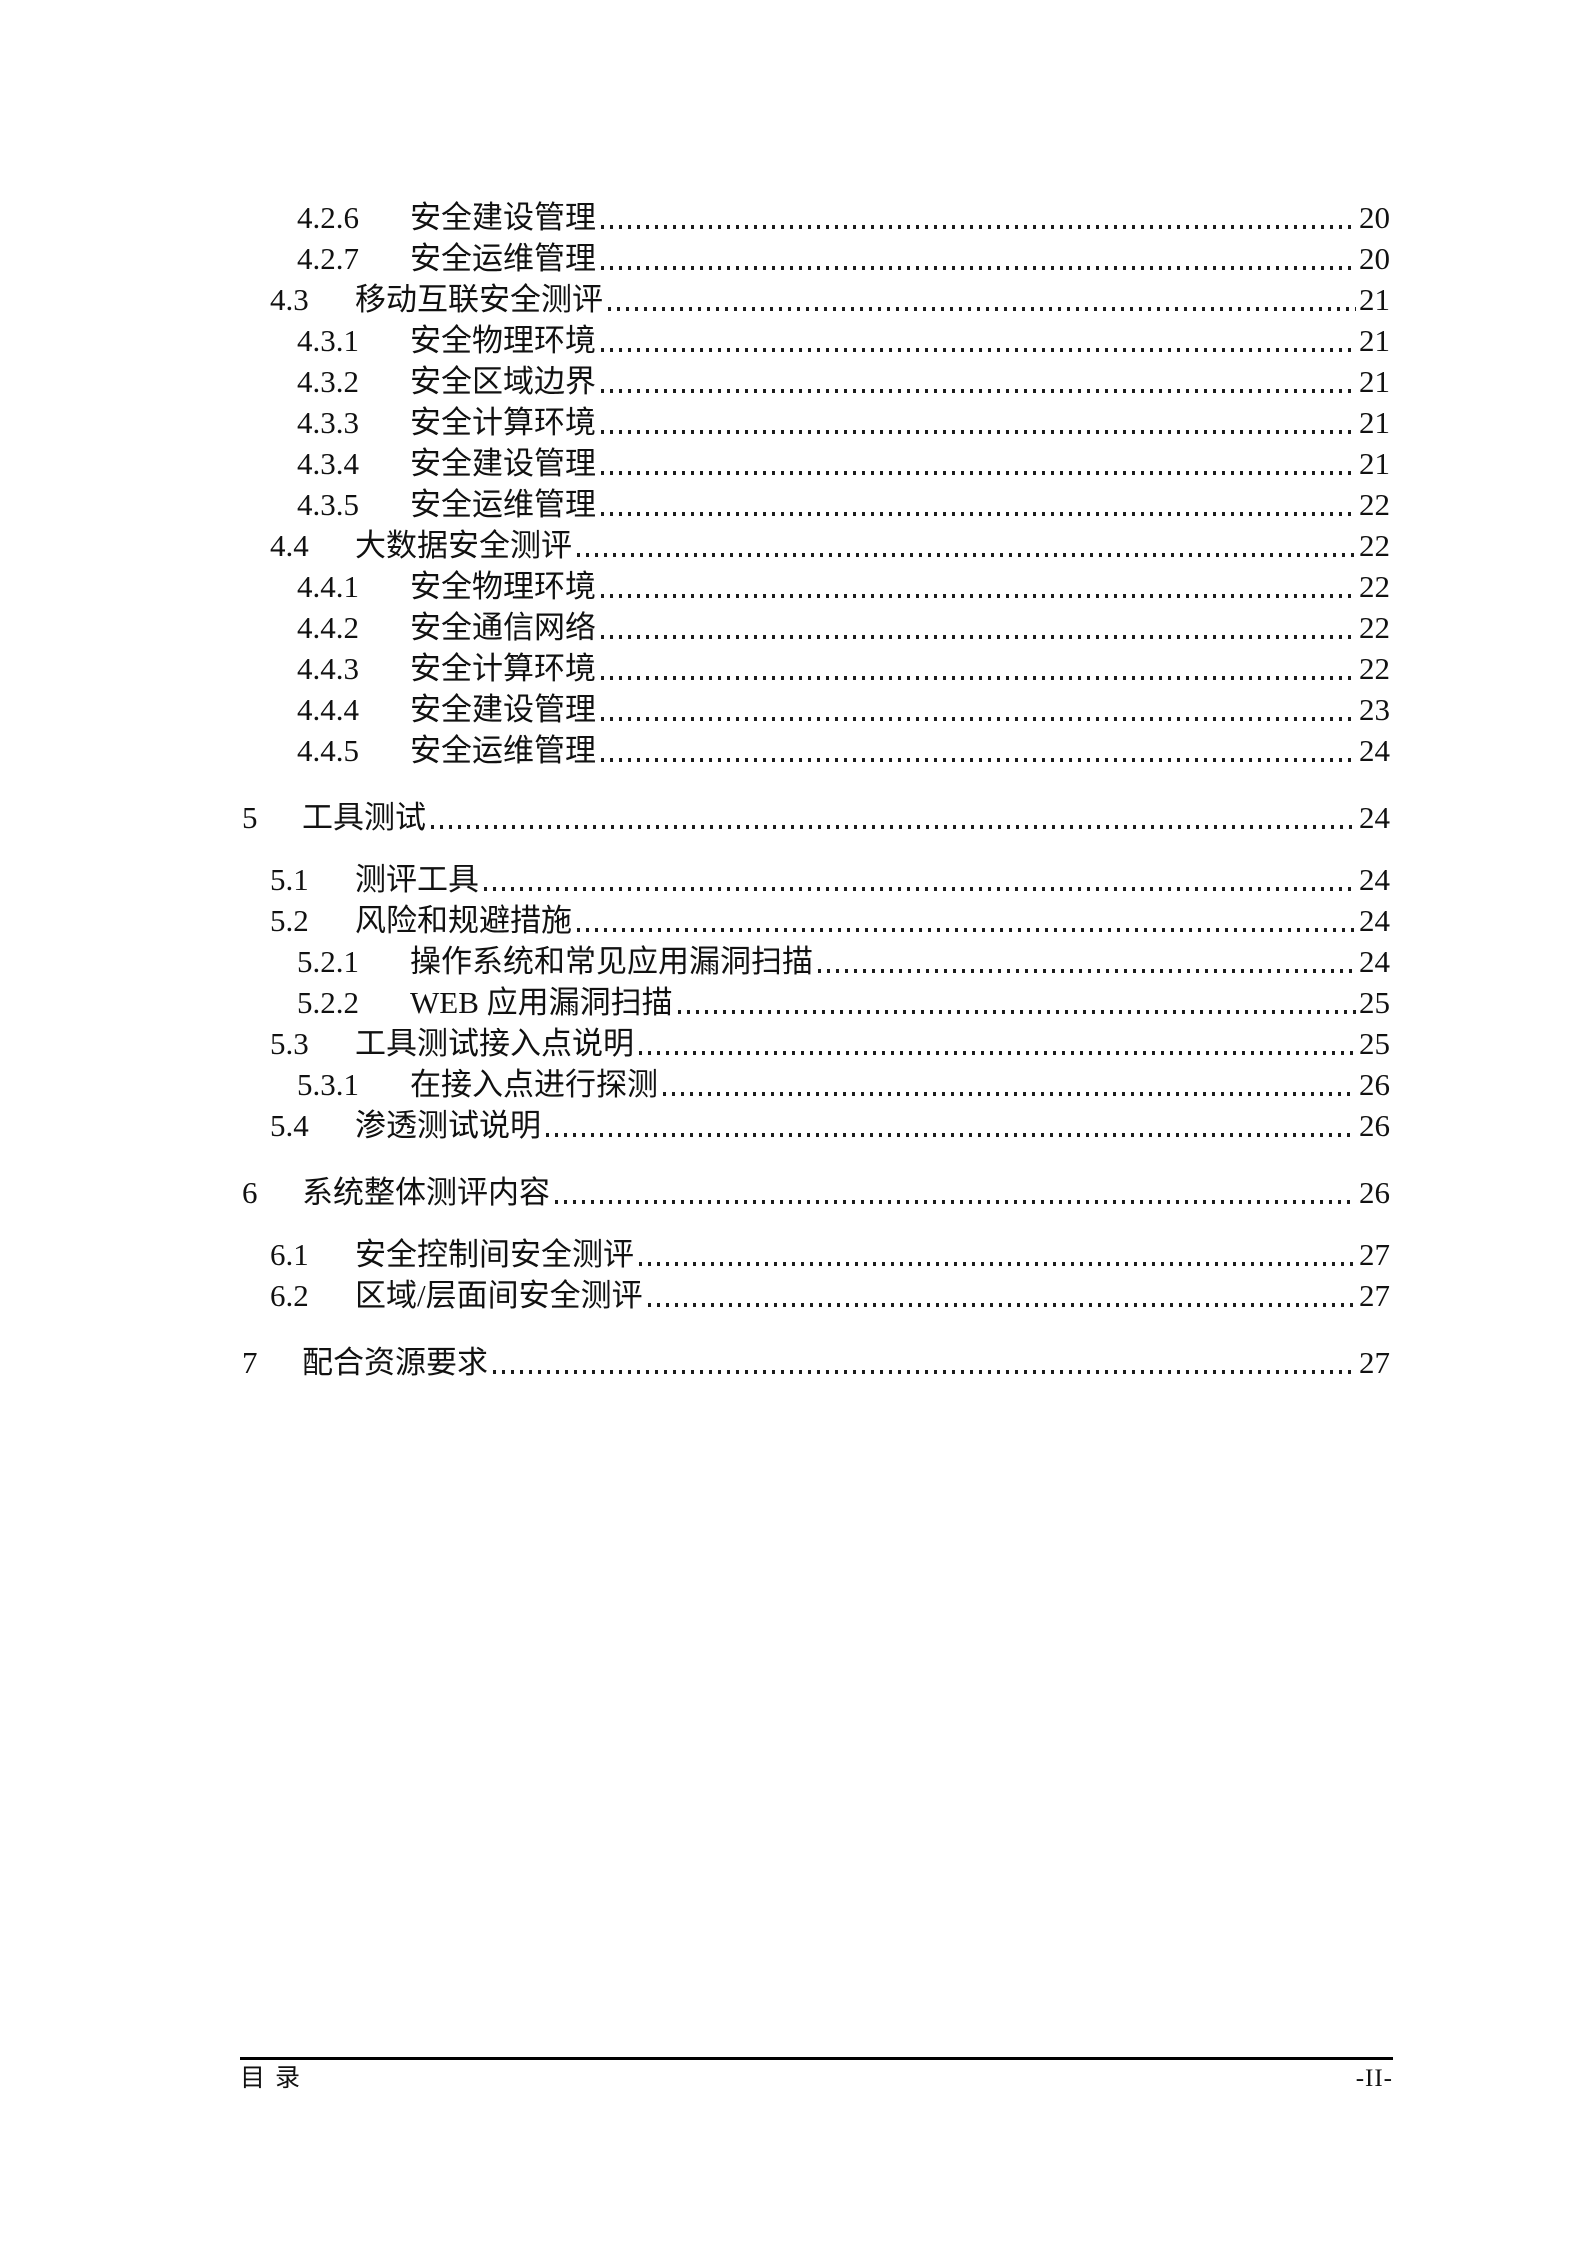  What do you see at coordinates (816, 504) in the screenshot?
I see `toc-entry: 4.3.5 安全运维管理 22` at bounding box center [816, 504].